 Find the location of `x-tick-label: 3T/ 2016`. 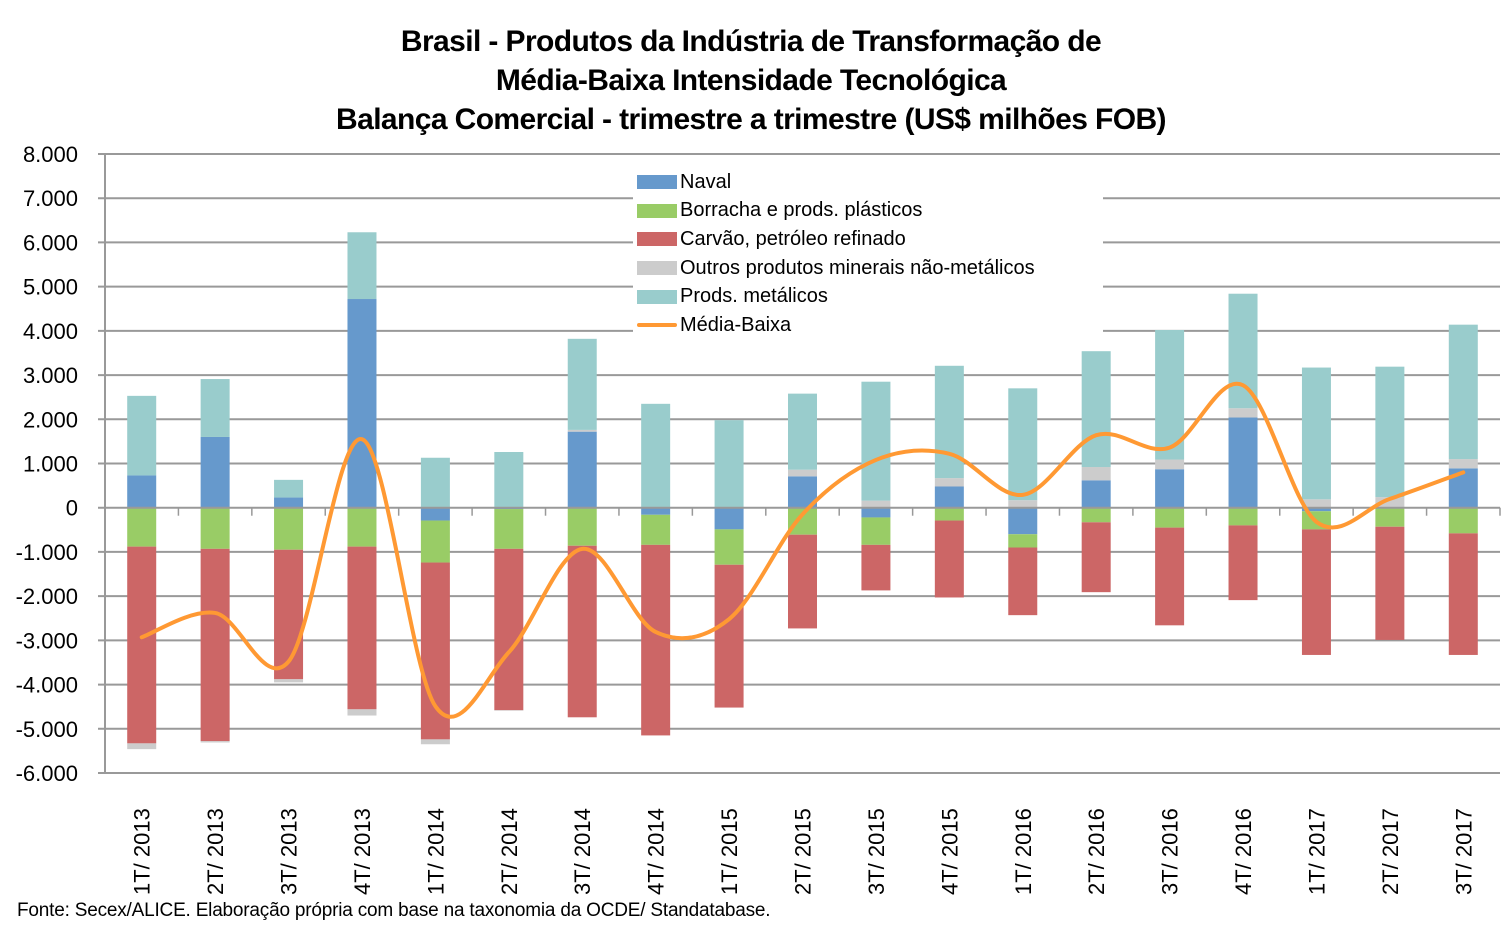

x-tick-label: 3T/ 2016 is located at coordinates (1170, 851).